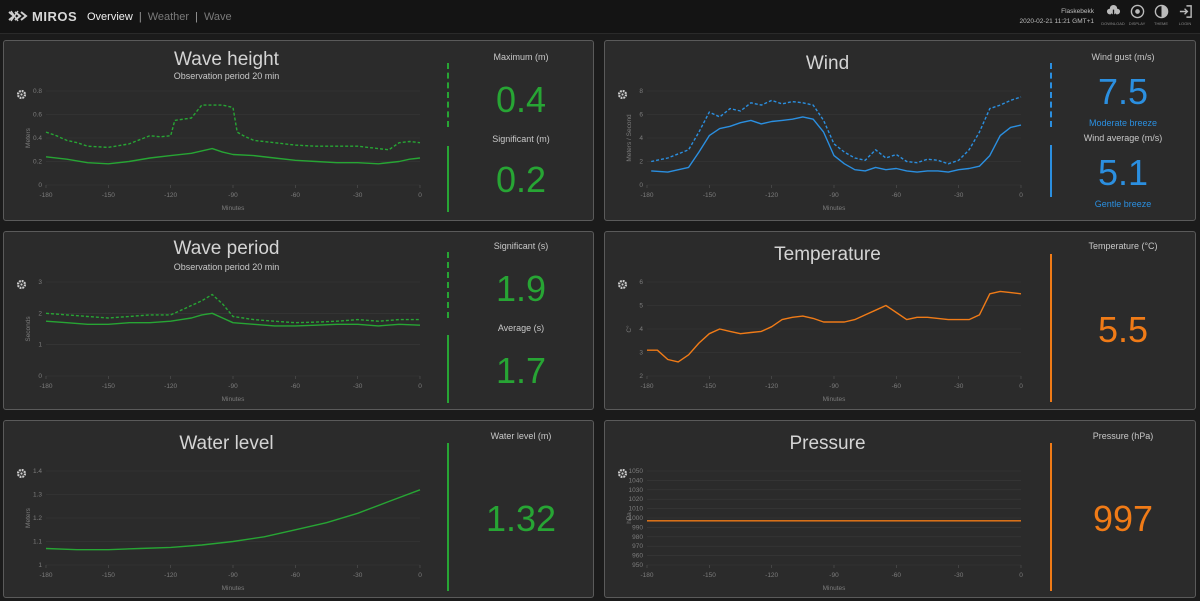  Describe the element at coordinates (637, 537) in the screenshot. I see `y-tick-label: 980` at that location.